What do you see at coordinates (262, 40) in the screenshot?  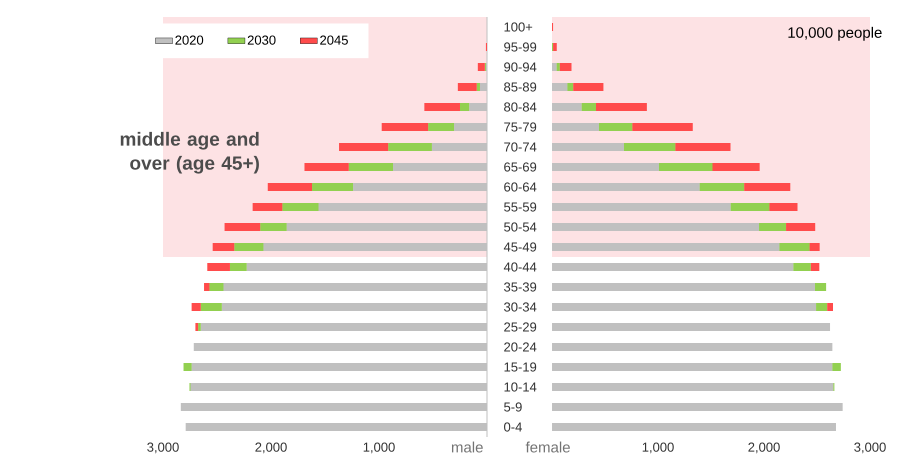 I see `legend-label: 2030` at bounding box center [262, 40].